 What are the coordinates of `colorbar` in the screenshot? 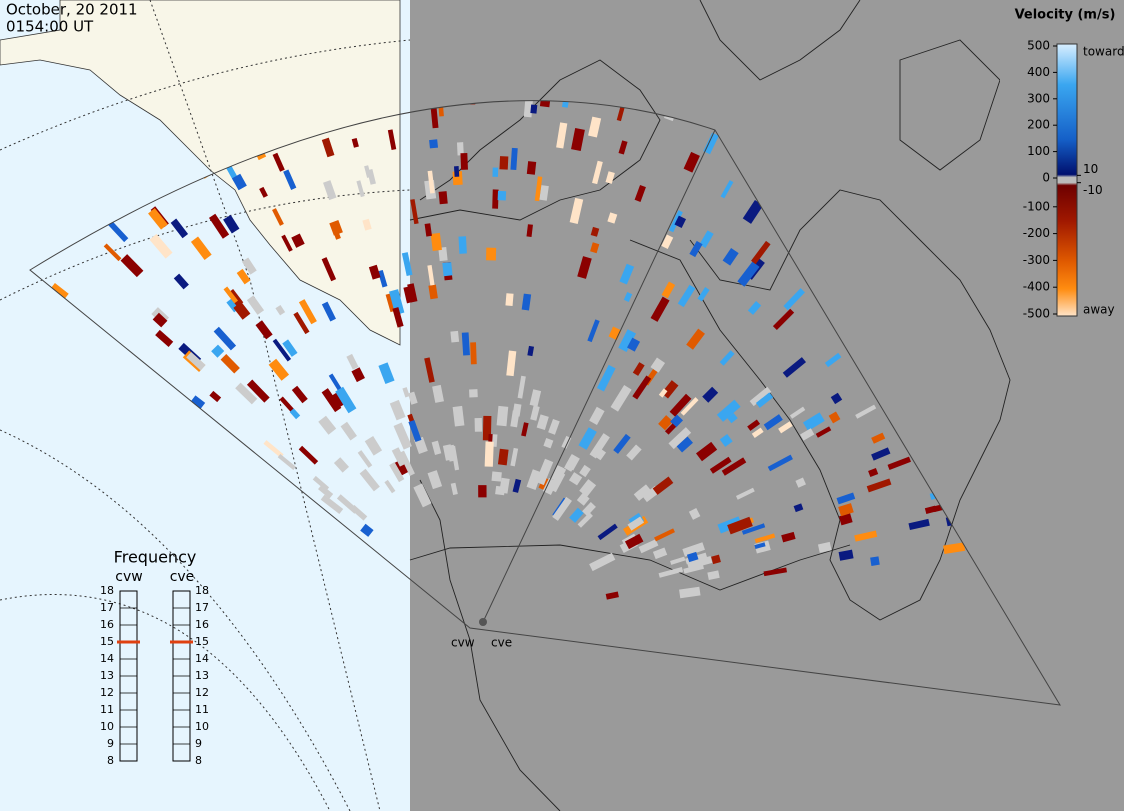 It's located at (1067, 180).